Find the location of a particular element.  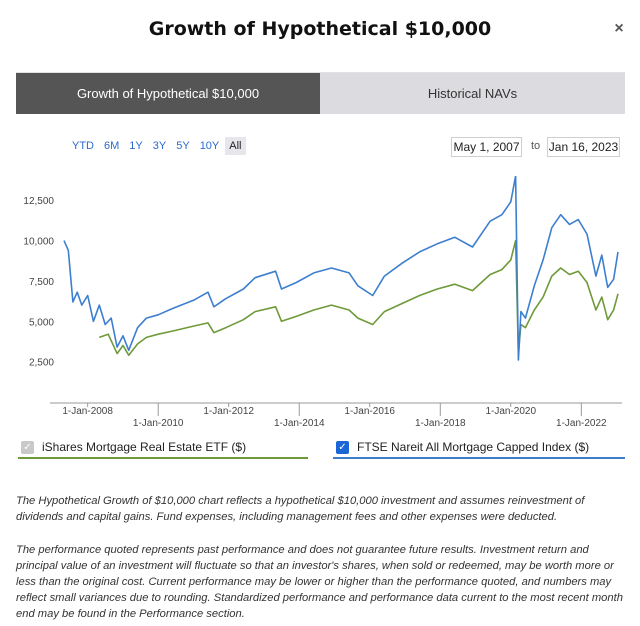

y-tick-label: 10,000 is located at coordinates (38, 242).